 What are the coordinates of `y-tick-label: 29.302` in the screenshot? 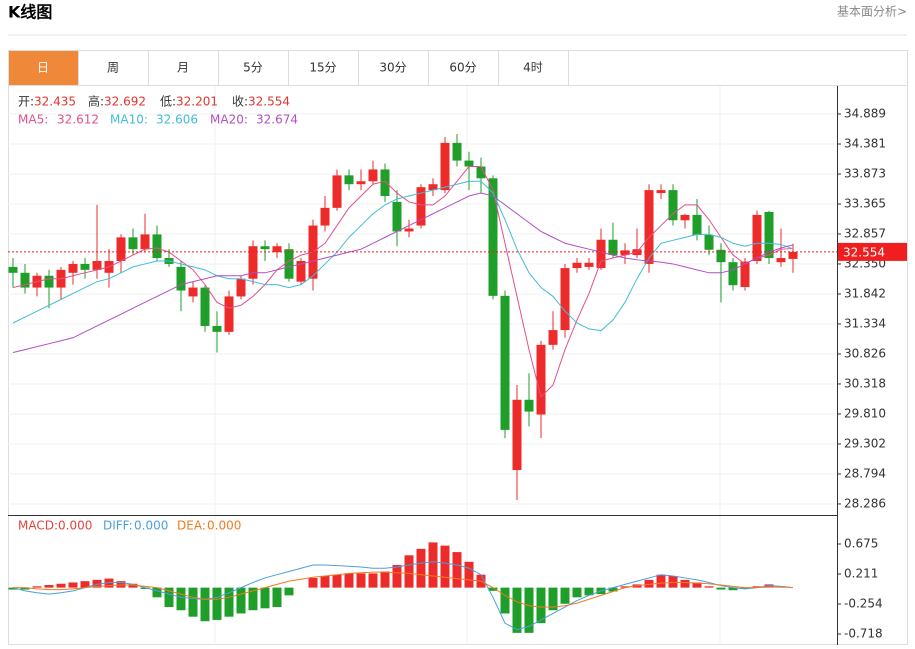 It's located at (865, 443).